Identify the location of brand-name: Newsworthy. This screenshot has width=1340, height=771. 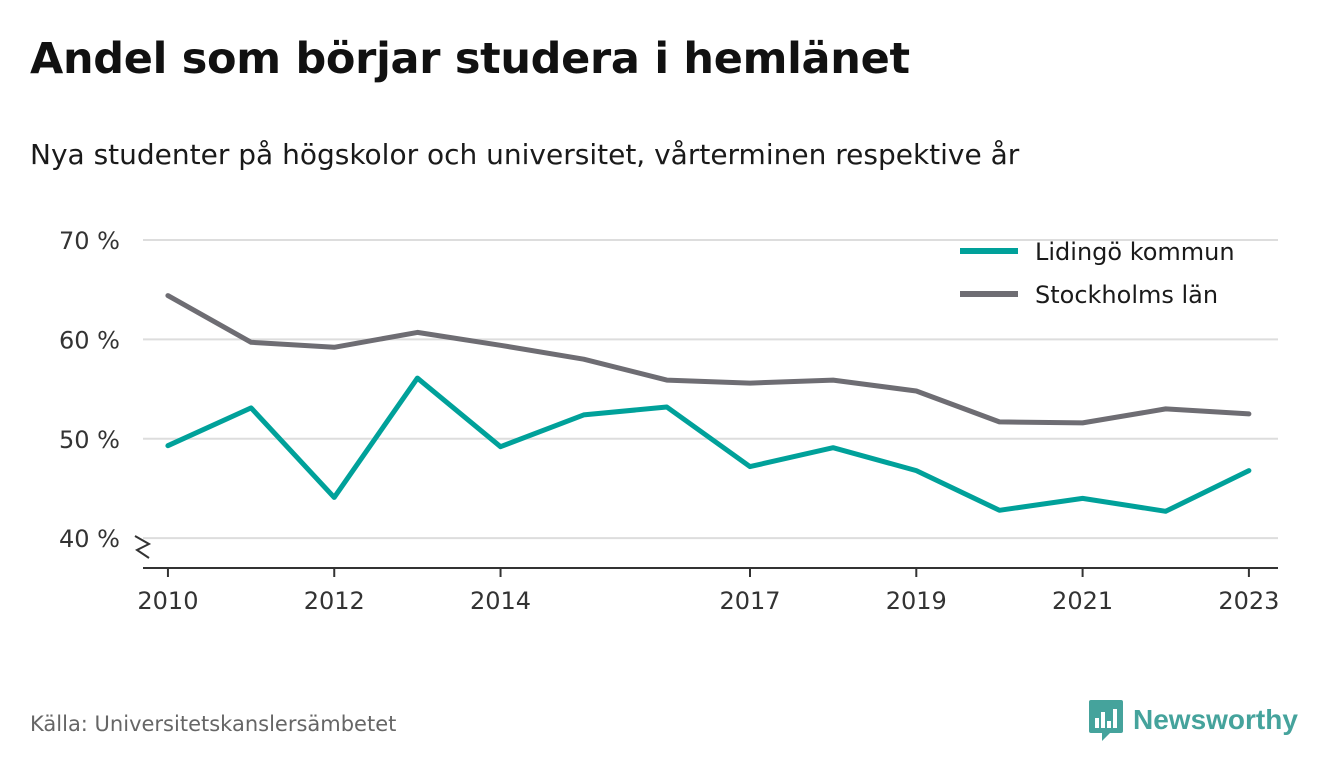
(1215, 719).